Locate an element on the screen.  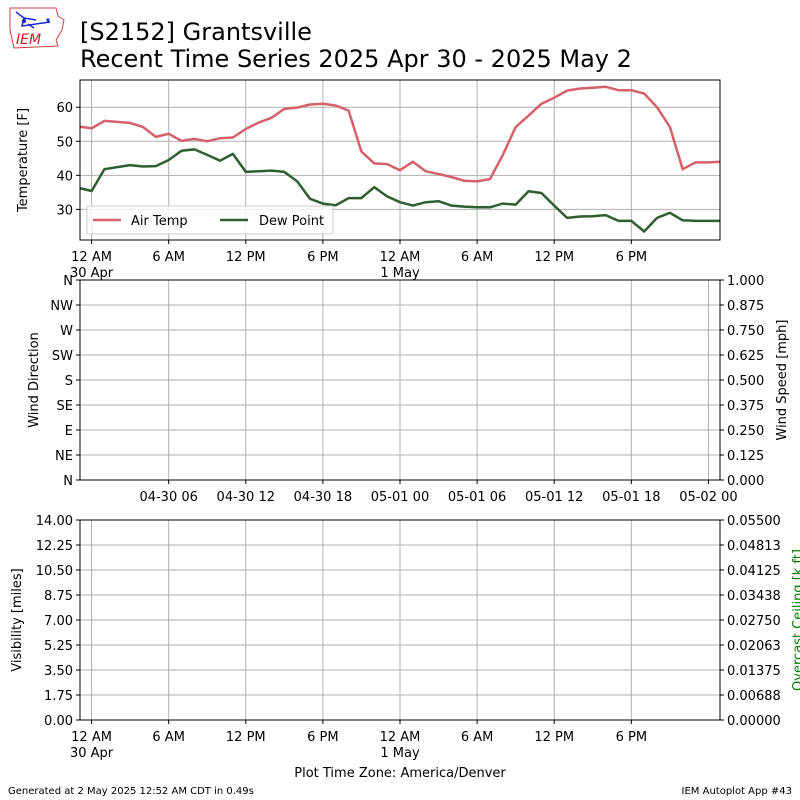
temperature-series is located at coordinates (400, 159).